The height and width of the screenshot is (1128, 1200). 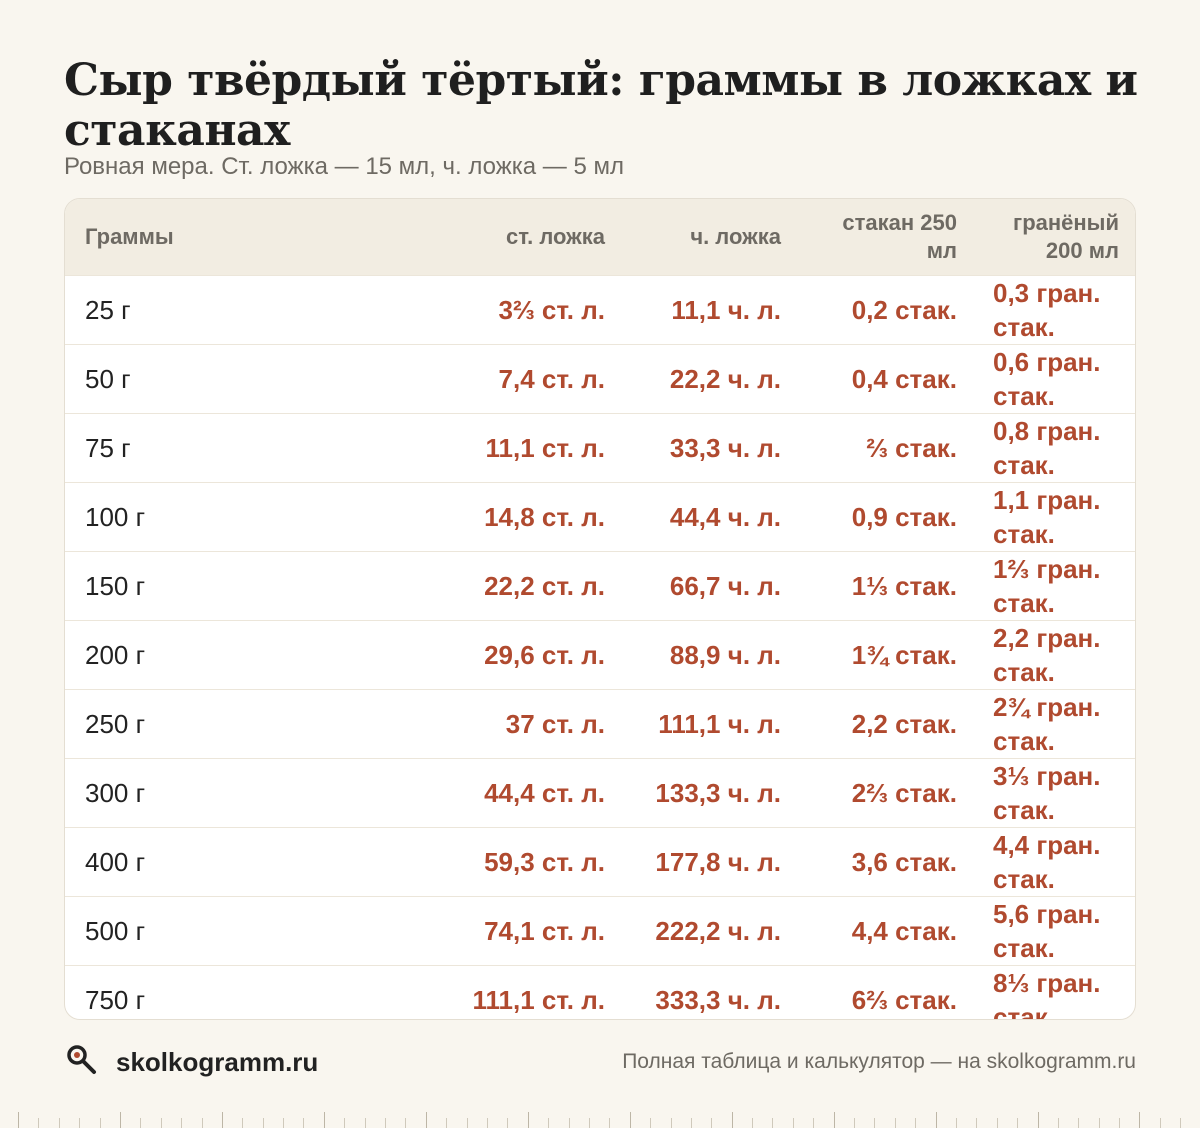 What do you see at coordinates (544, 861) in the screenshot?
I see `tablespoon-cell: 59,3 ст. л.` at bounding box center [544, 861].